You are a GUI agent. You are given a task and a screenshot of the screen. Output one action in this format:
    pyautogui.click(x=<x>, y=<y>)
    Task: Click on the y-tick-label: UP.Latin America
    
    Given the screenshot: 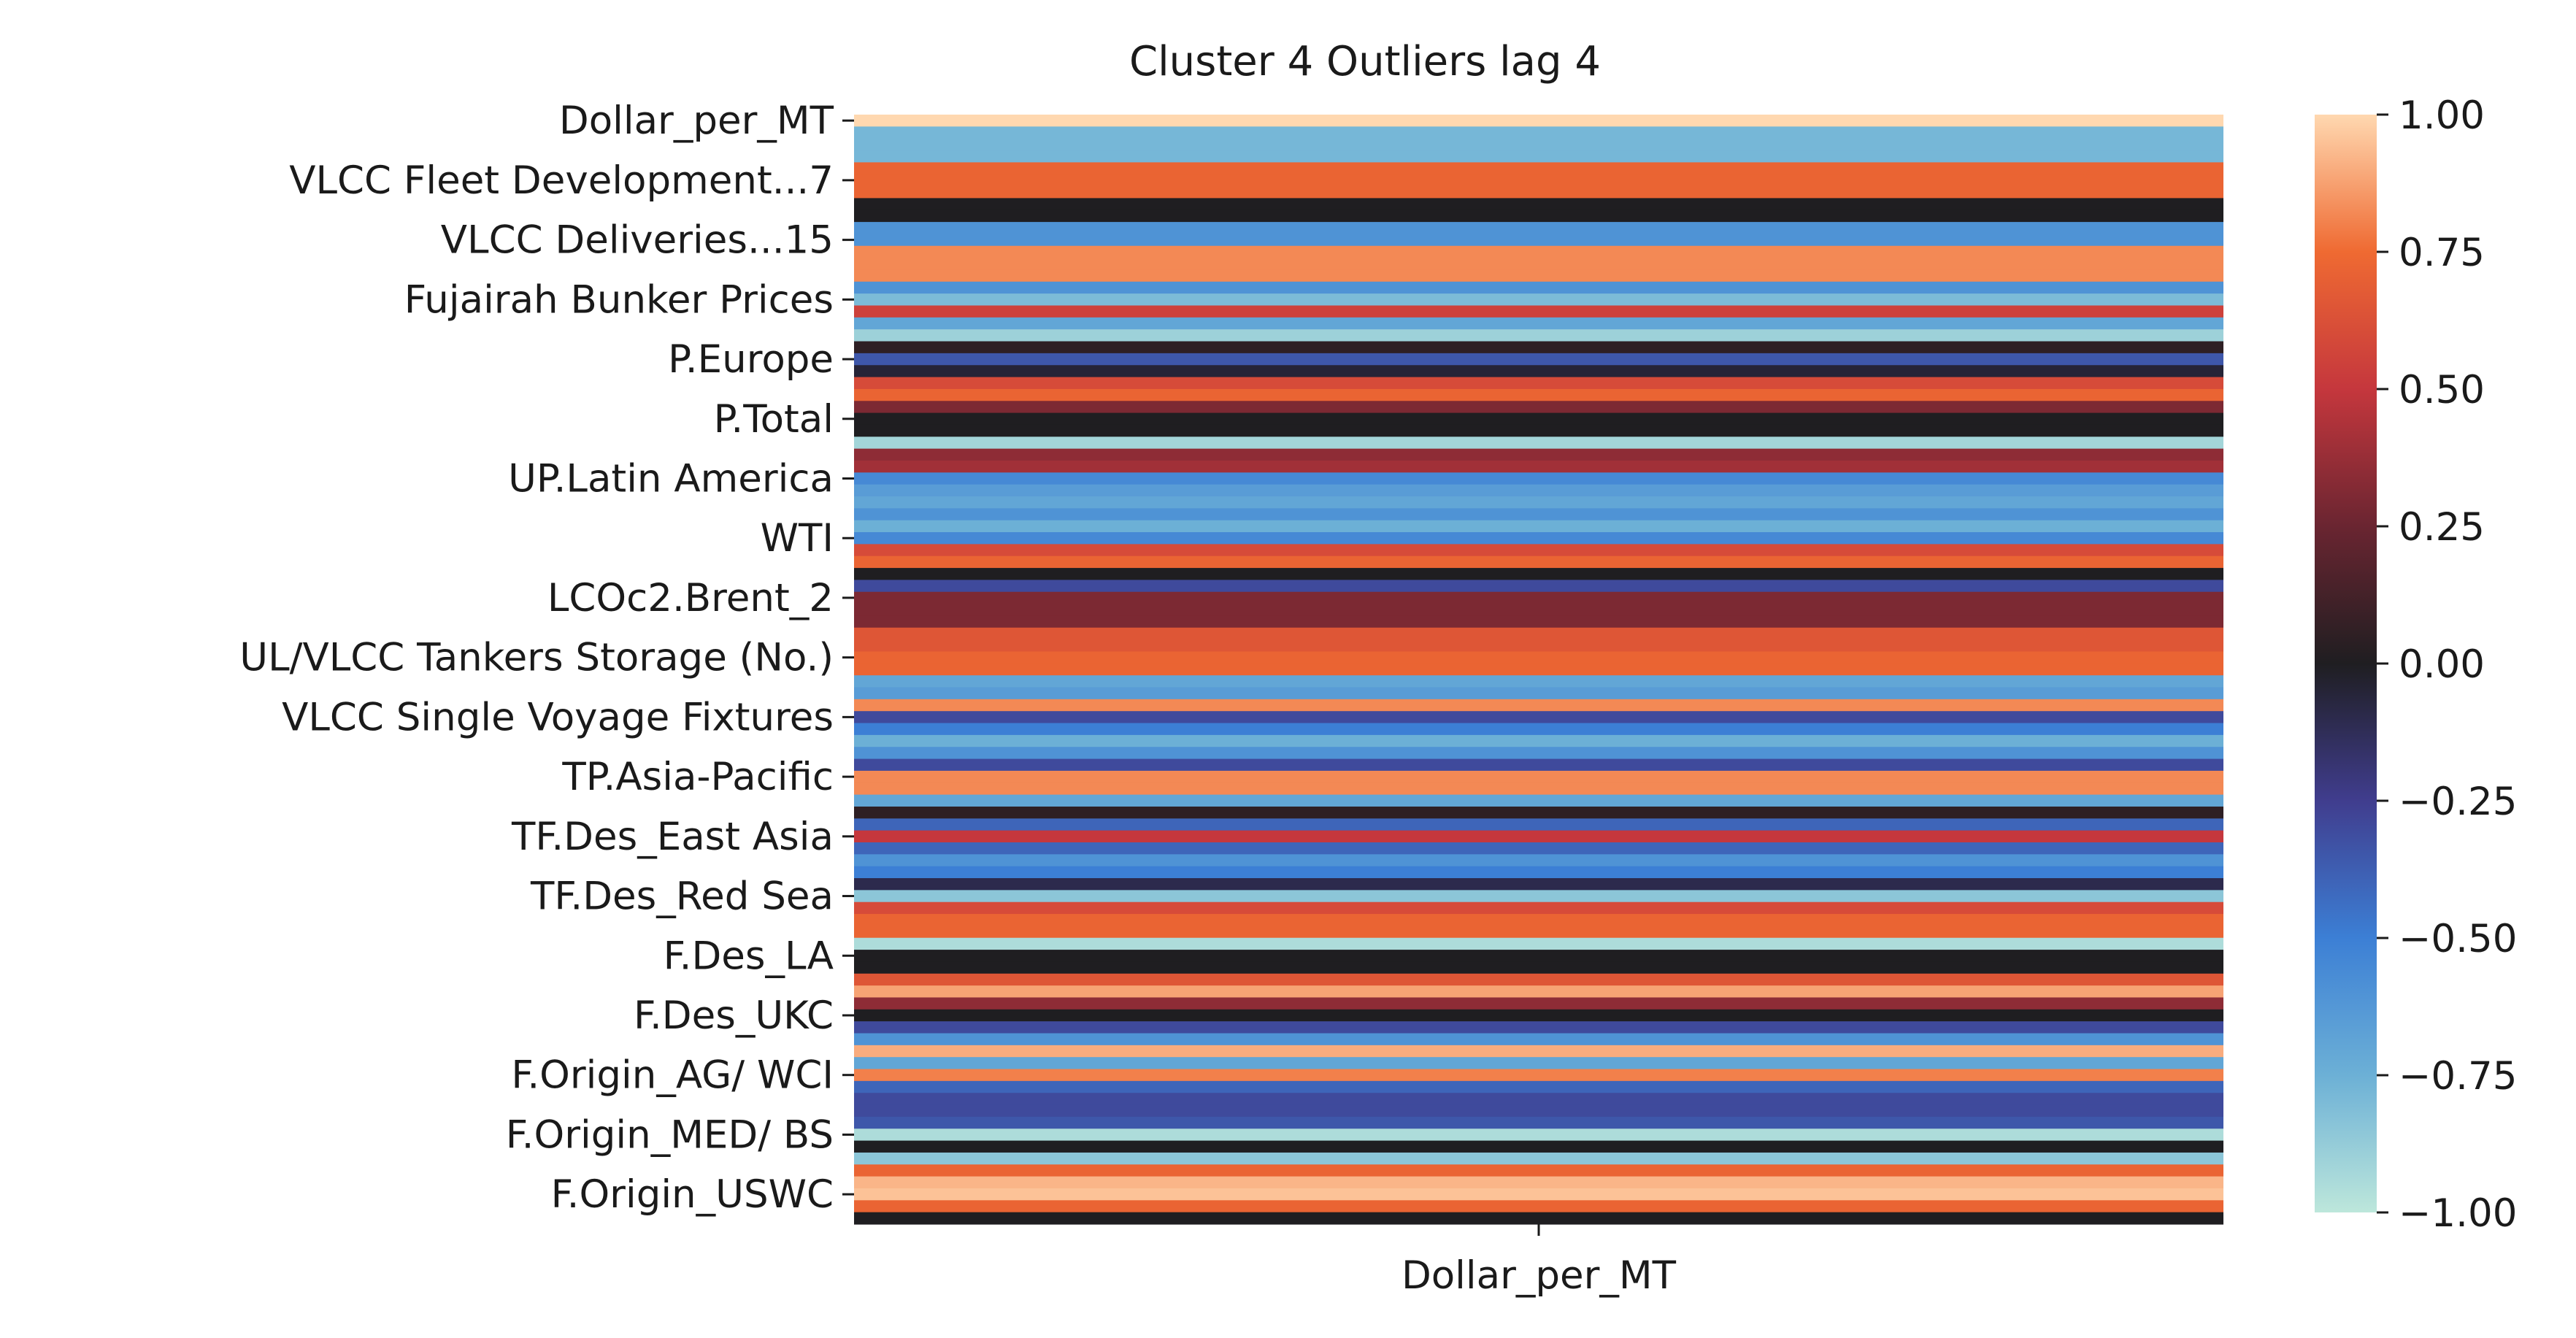 What is the action you would take?
    pyautogui.click(x=671, y=479)
    